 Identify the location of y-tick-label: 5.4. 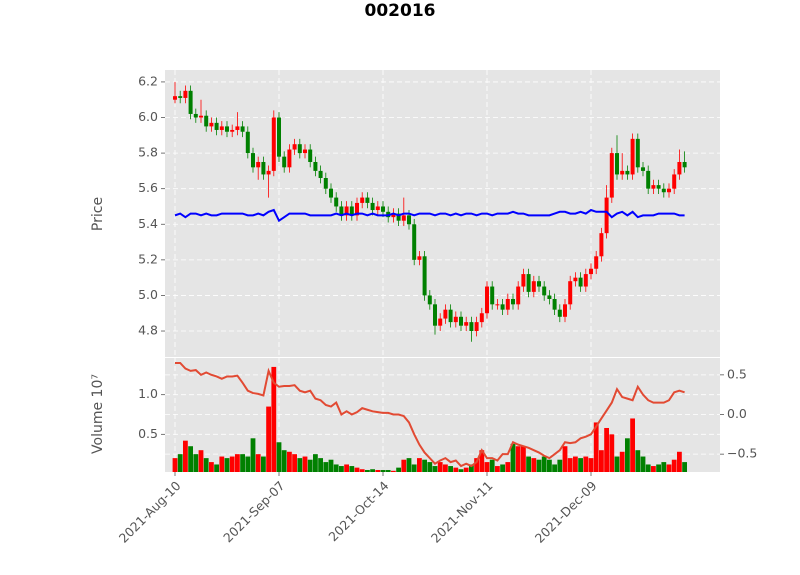
(148, 223).